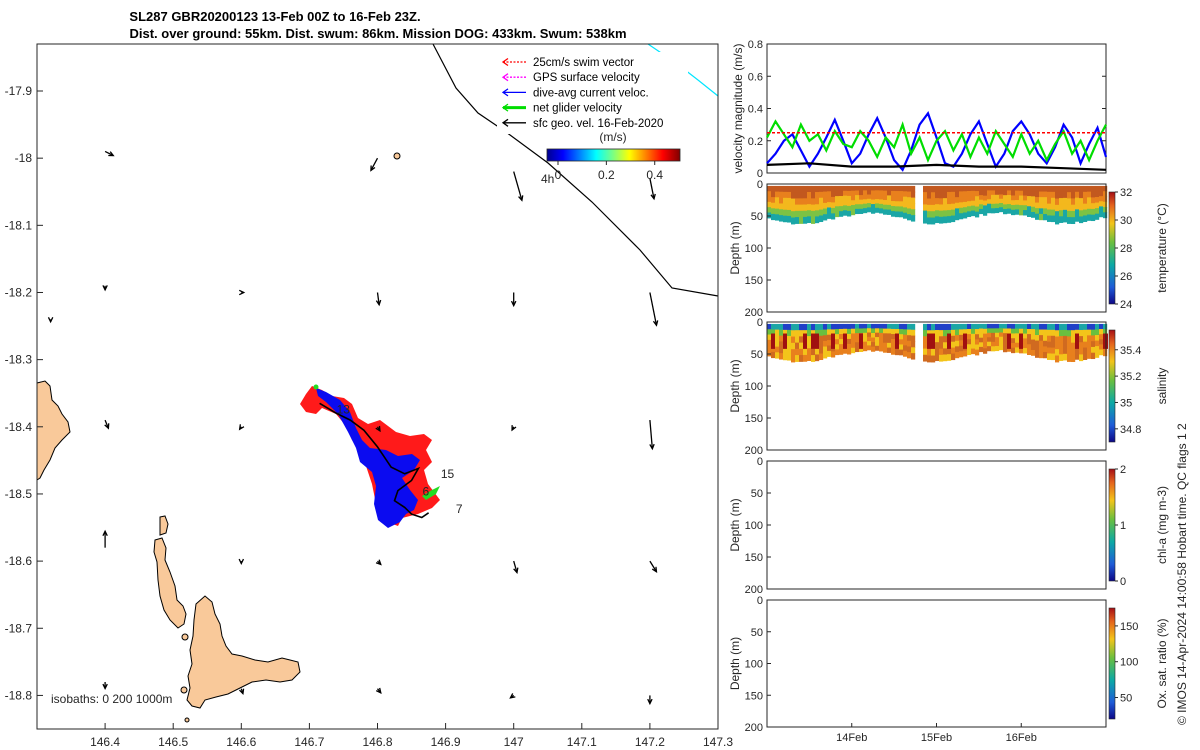  What do you see at coordinates (757, 217) in the screenshot?
I see `section-ytick-label: 50` at bounding box center [757, 217].